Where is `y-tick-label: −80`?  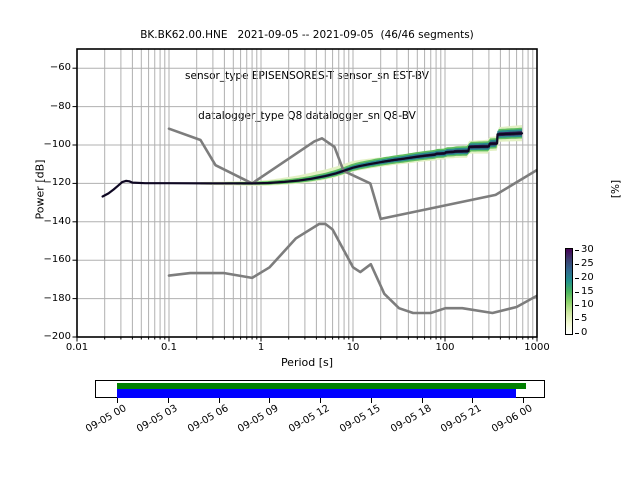 y-tick-label: −80 is located at coordinates (60, 106).